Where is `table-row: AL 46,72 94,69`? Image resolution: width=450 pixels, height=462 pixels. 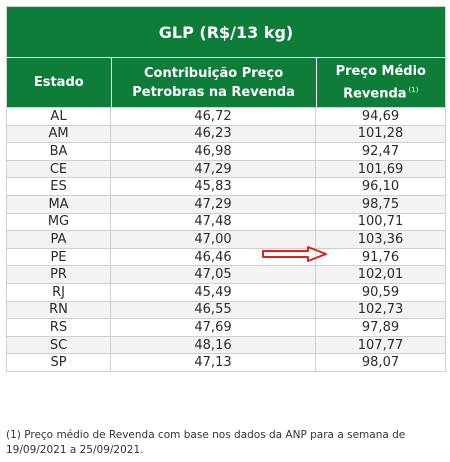
table-row: AL 46,72 94,69 is located at coordinates (226, 116).